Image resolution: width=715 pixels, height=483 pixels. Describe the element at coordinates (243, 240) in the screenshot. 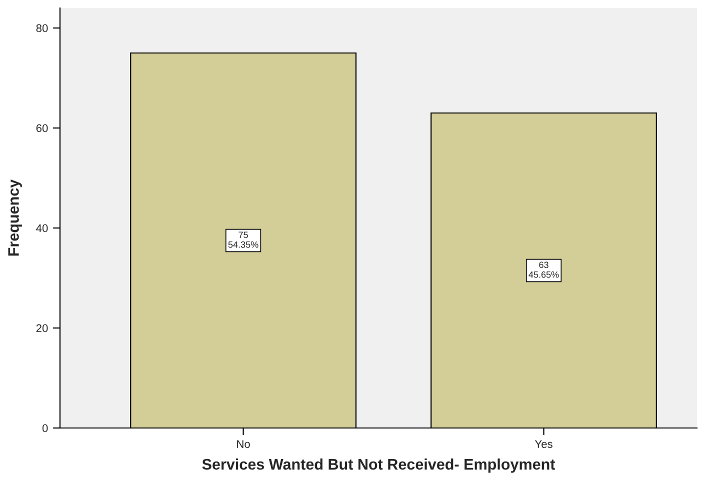

I see `data-label: 75 54.35%` at that location.